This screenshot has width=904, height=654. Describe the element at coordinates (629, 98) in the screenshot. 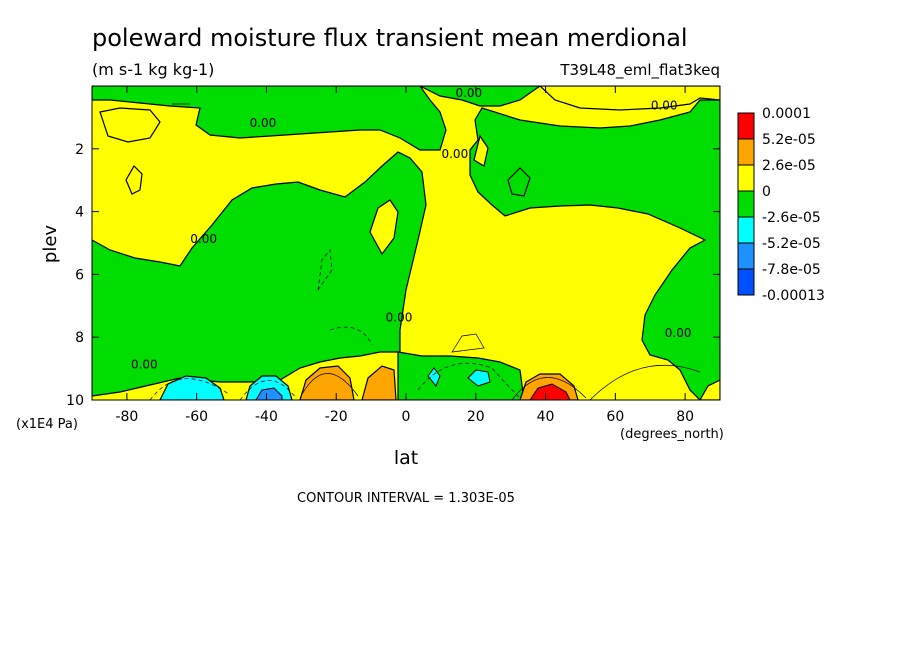

I see `positive-region-top-right` at that location.